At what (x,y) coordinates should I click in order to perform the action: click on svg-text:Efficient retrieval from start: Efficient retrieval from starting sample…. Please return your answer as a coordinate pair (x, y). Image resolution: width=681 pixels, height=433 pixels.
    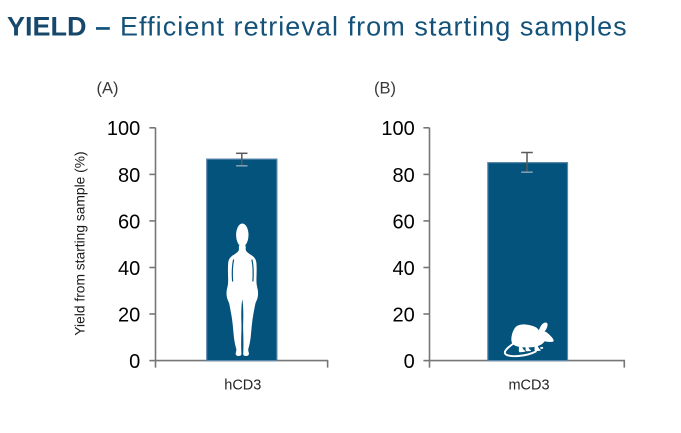
    Looking at the image, I should click on (374, 26).